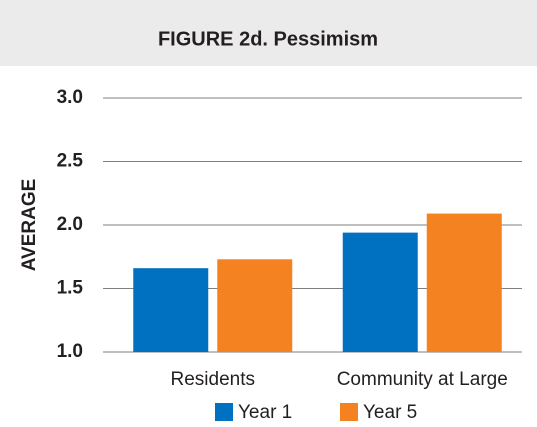  I want to click on x-tick-label: Community at Large, so click(422, 379).